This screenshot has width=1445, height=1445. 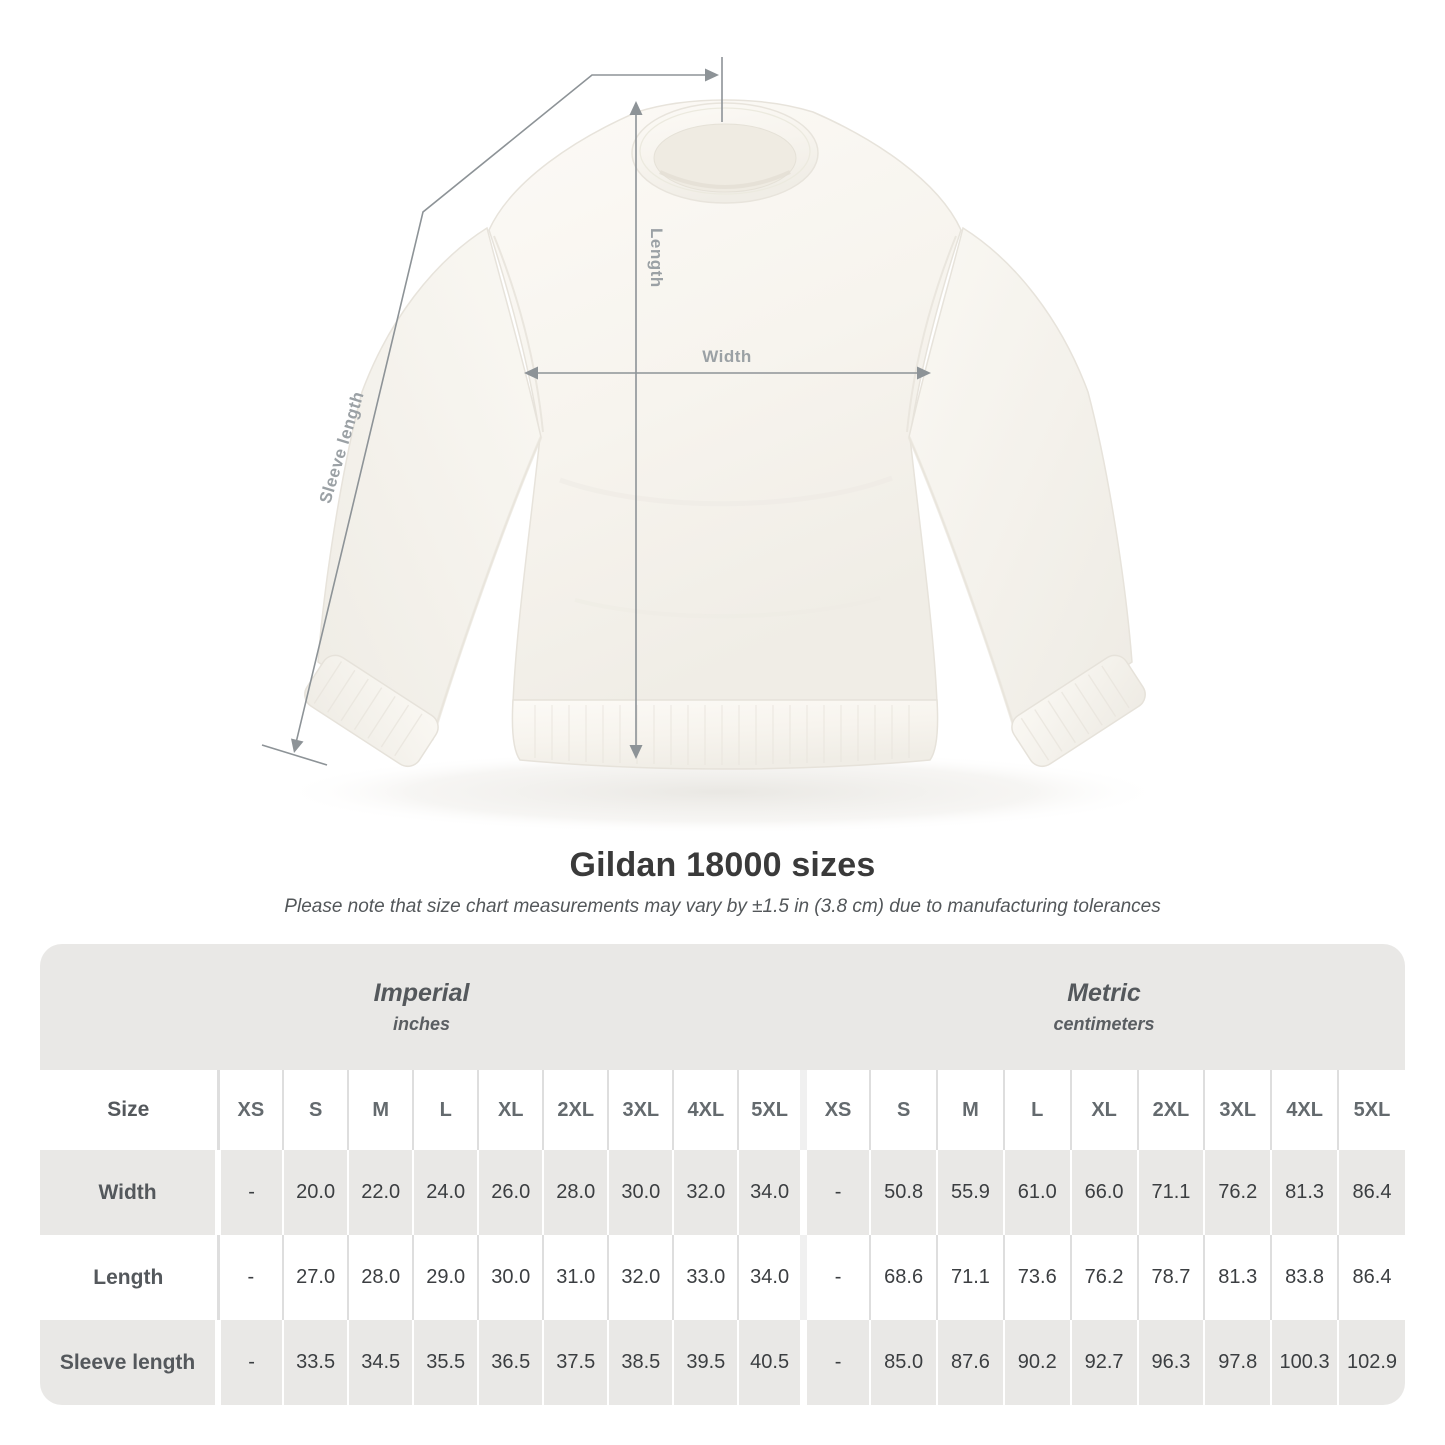 I want to click on value-cell: 31.0, so click(x=576, y=1277).